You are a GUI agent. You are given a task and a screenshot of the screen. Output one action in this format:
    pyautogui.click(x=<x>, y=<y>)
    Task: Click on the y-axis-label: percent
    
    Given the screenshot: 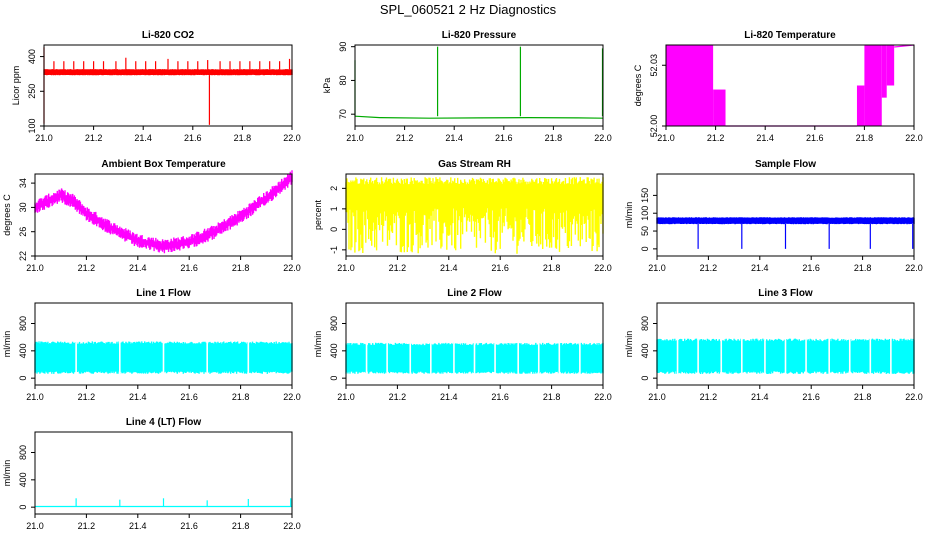 What is the action you would take?
    pyautogui.click(x=318, y=214)
    